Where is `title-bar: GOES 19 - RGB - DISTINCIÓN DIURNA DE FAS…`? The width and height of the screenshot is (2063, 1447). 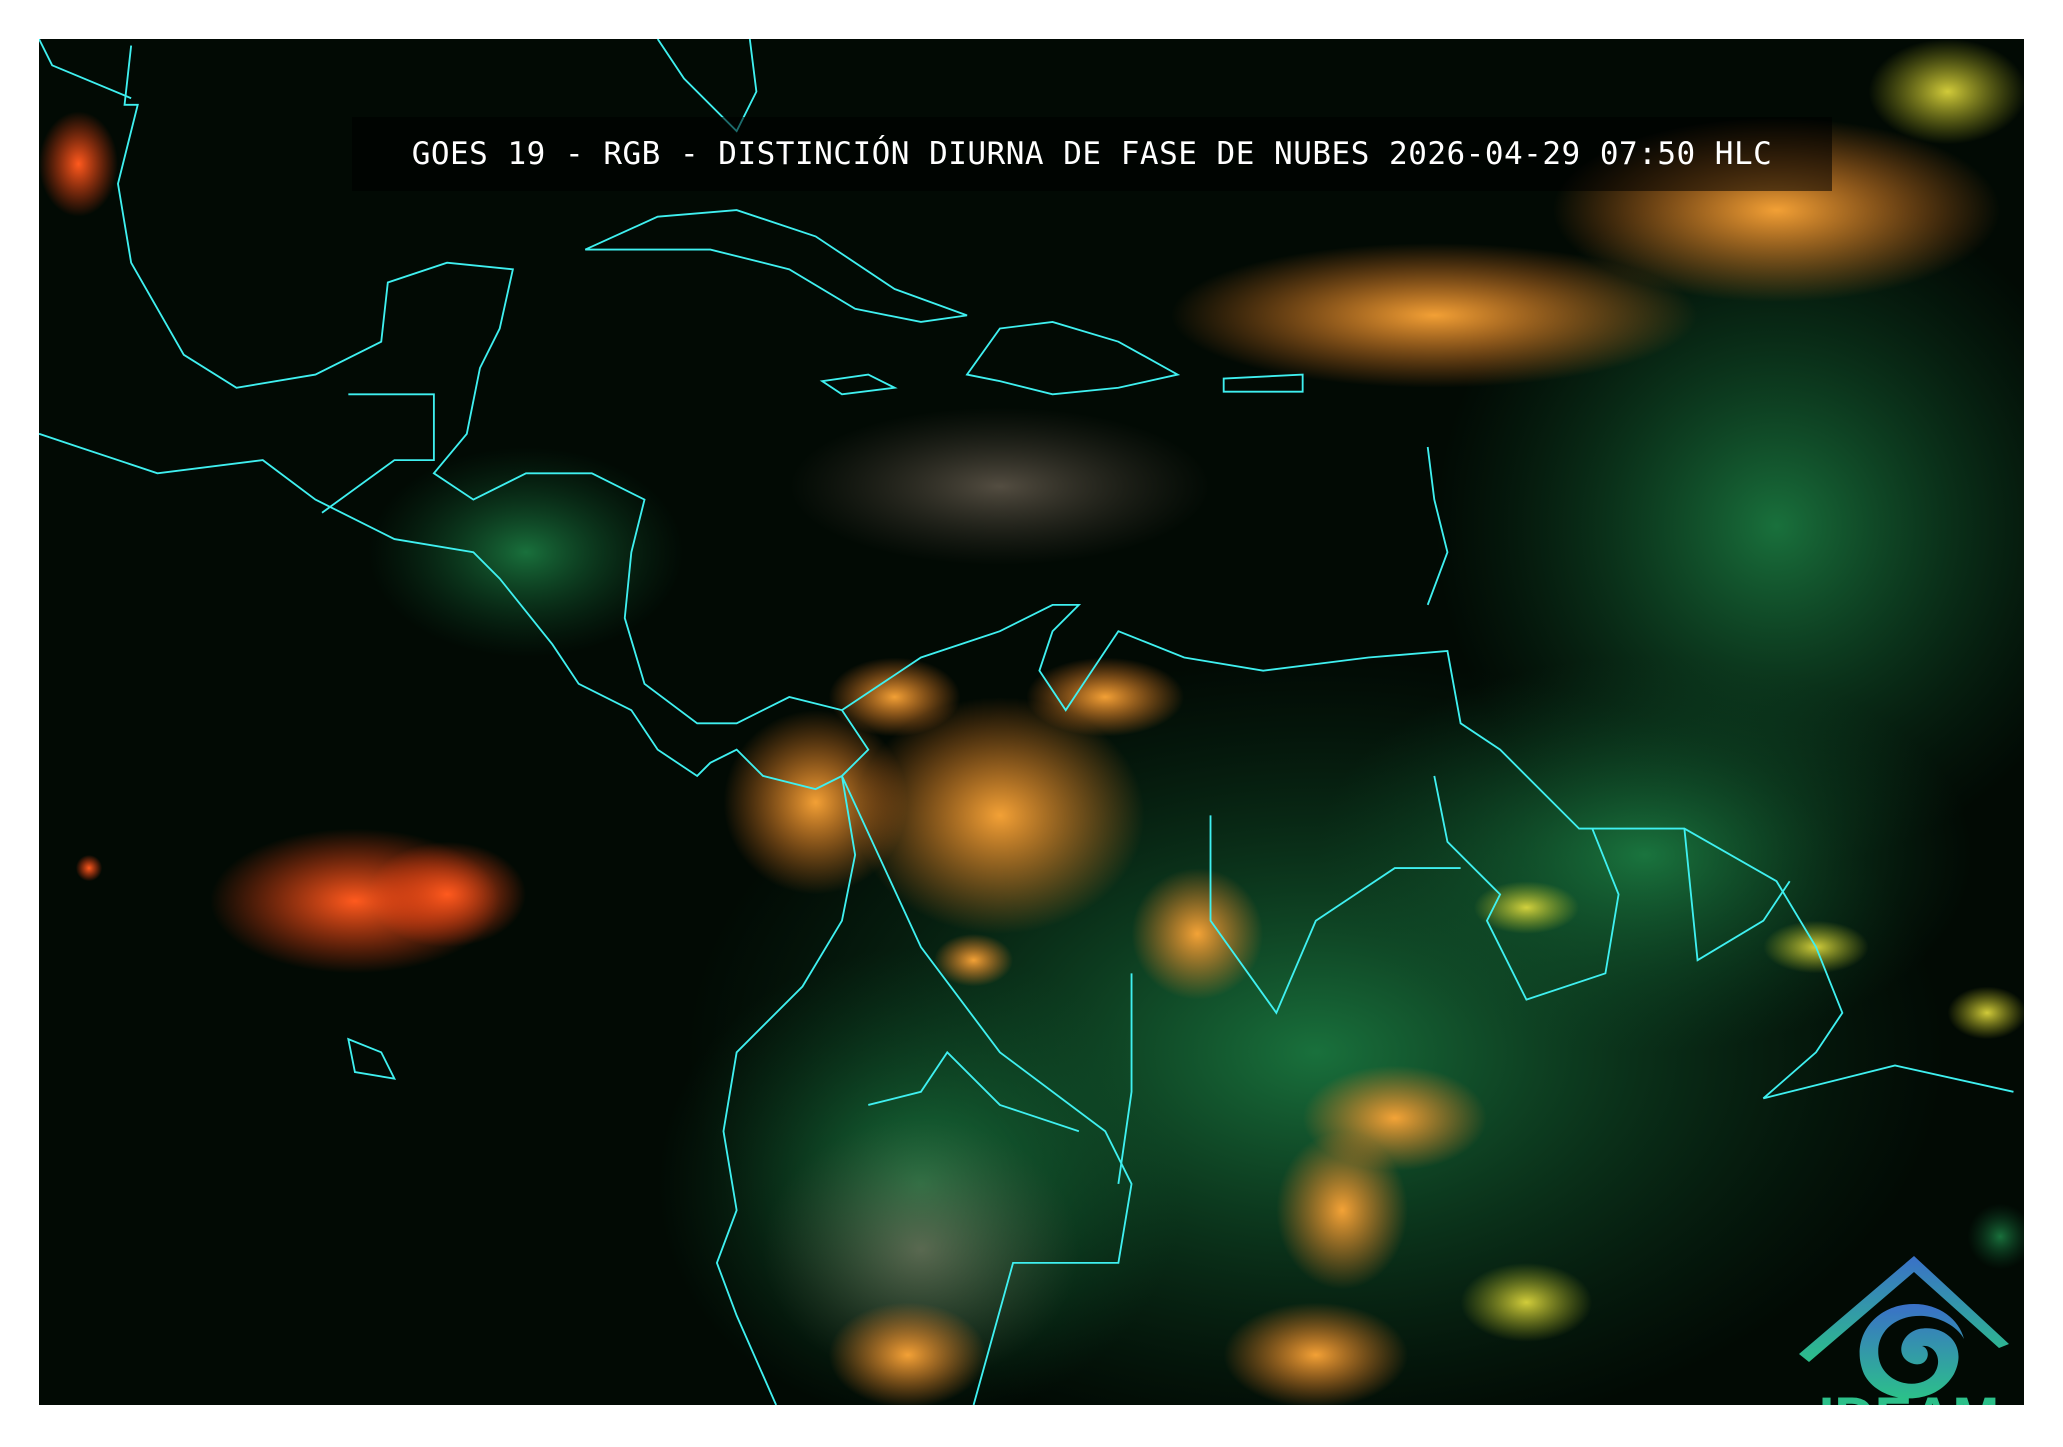 title-bar: GOES 19 - RGB - DISTINCIÓN DIURNA DE FAS… is located at coordinates (1092, 154).